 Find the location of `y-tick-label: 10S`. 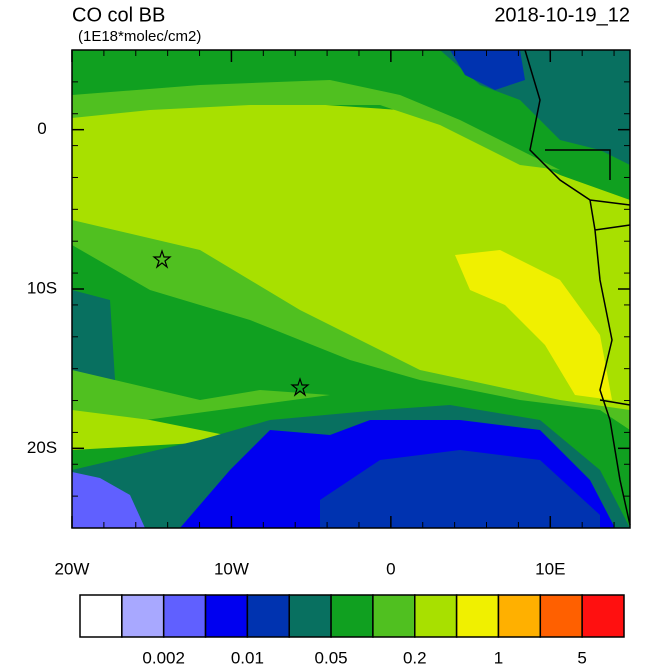

y-tick-label: 10S is located at coordinates (42, 287).